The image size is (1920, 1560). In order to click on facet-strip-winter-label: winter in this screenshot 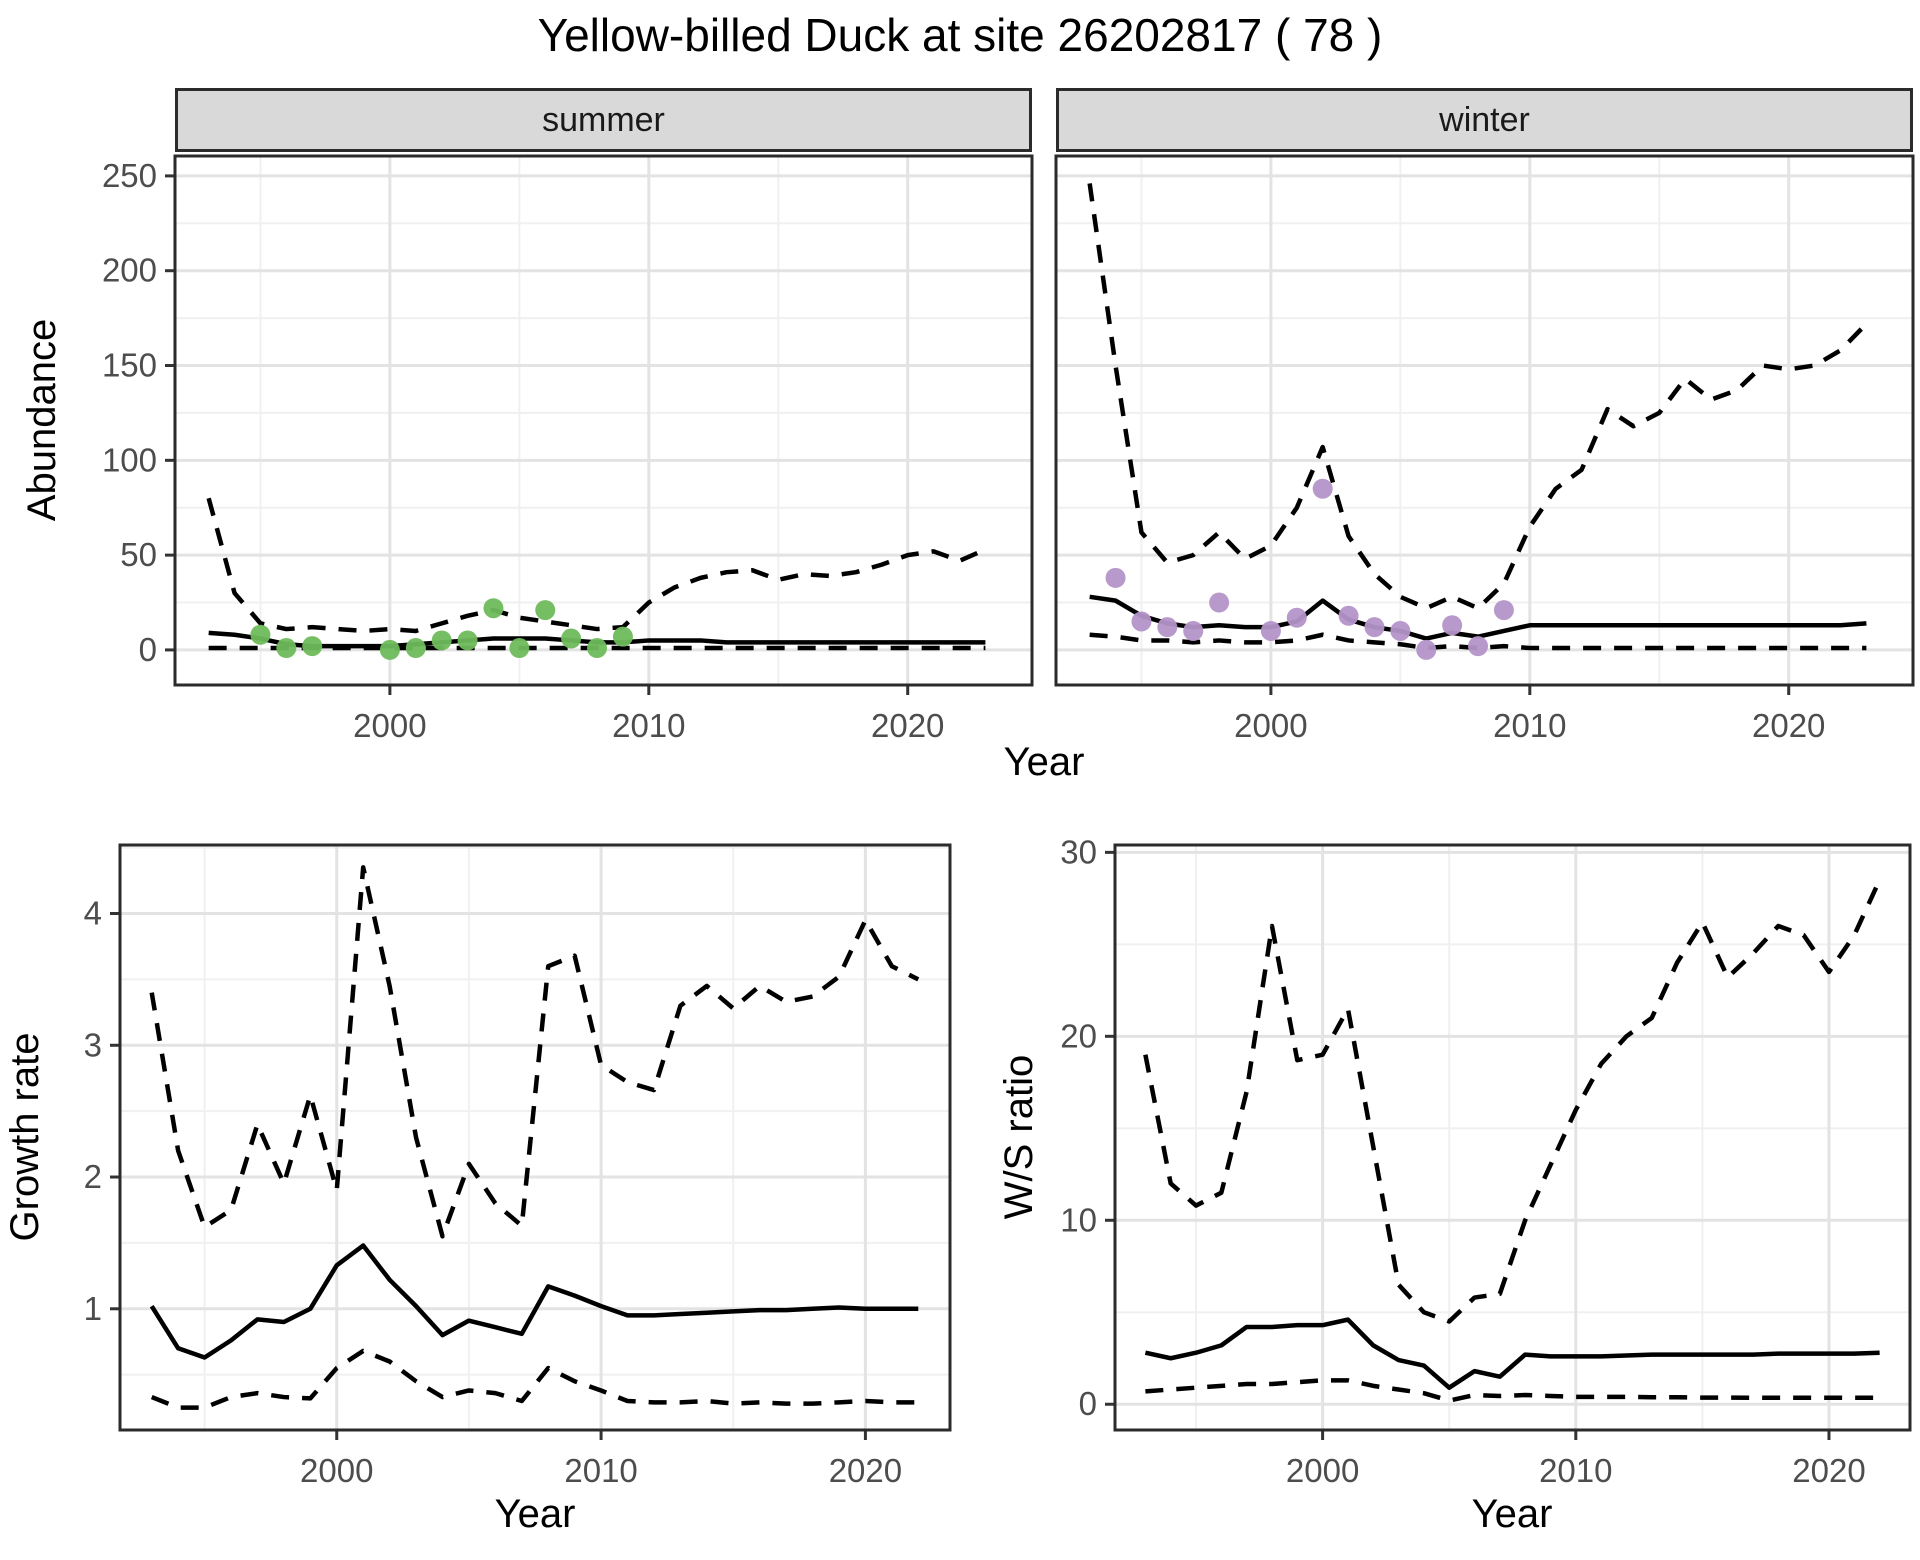, I will do `click(1484, 119)`.